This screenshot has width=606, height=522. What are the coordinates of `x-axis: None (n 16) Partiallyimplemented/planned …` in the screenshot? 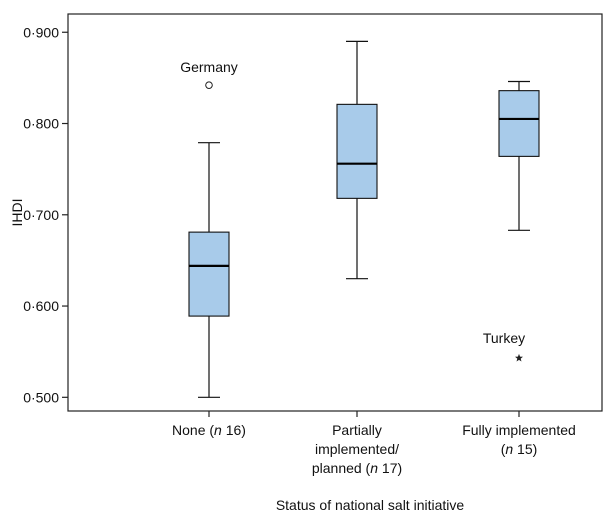 It's located at (374, 443).